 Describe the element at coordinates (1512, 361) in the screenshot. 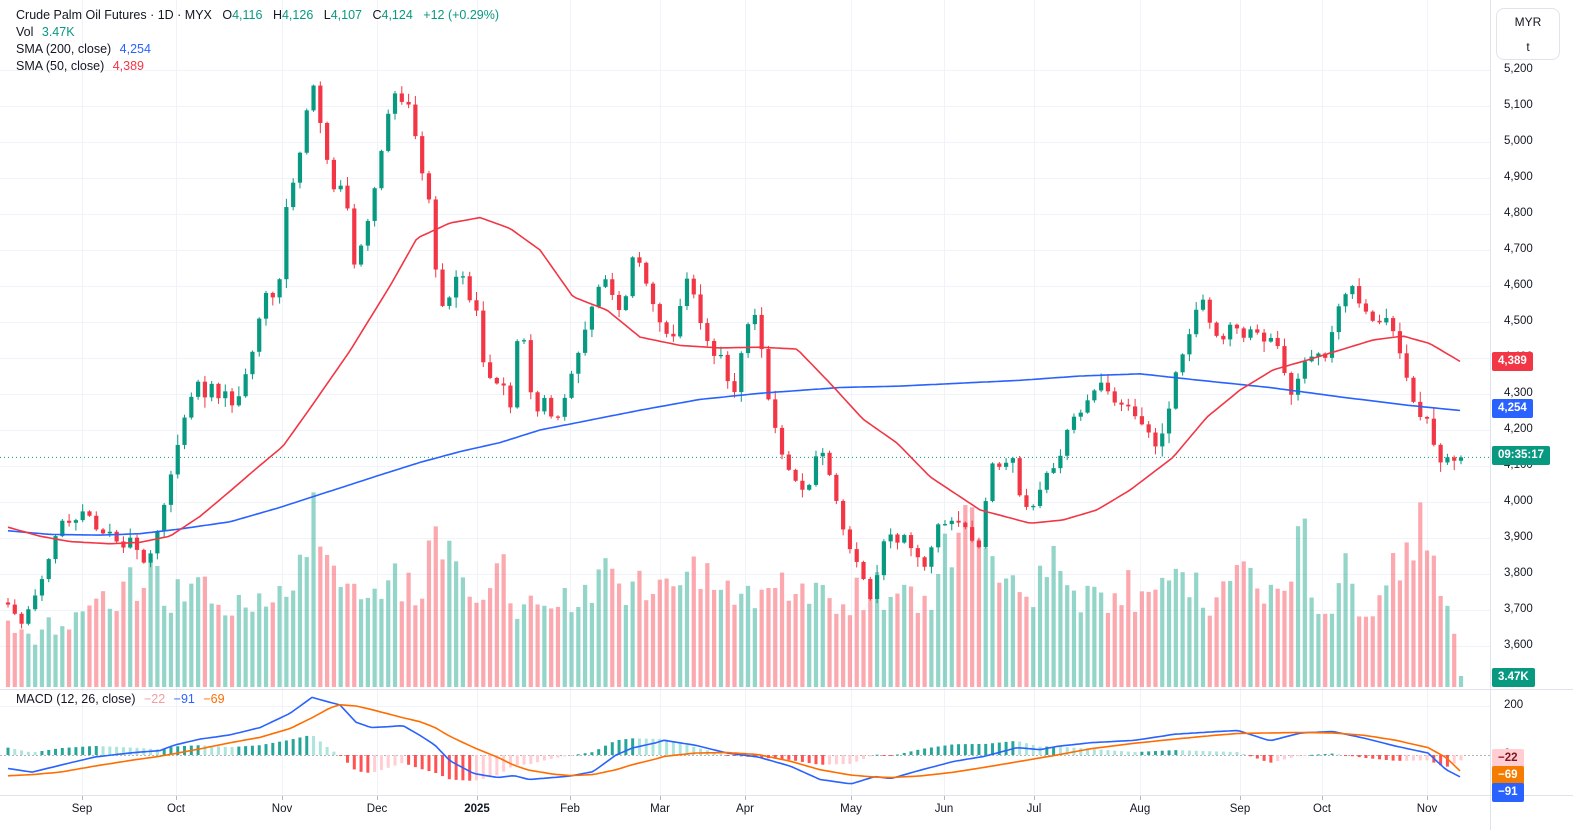

I see `sma50-price-badge: 4,389` at that location.